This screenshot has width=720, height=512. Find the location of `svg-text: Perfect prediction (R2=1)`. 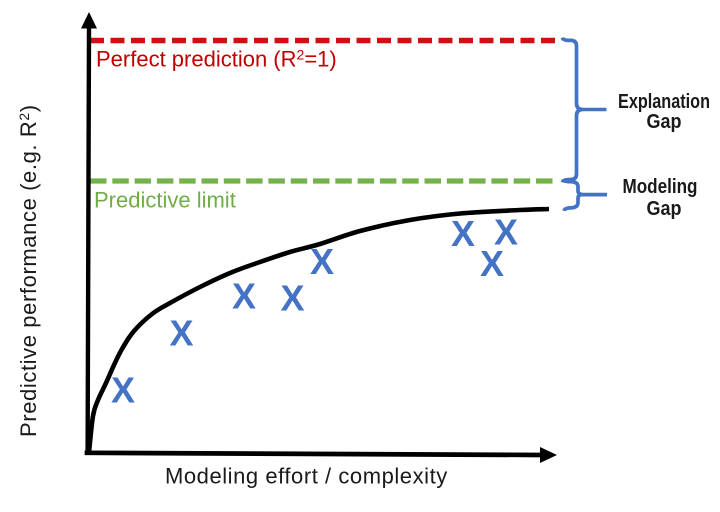

svg-text: Perfect prediction (R2=1) is located at coordinates (216, 59).